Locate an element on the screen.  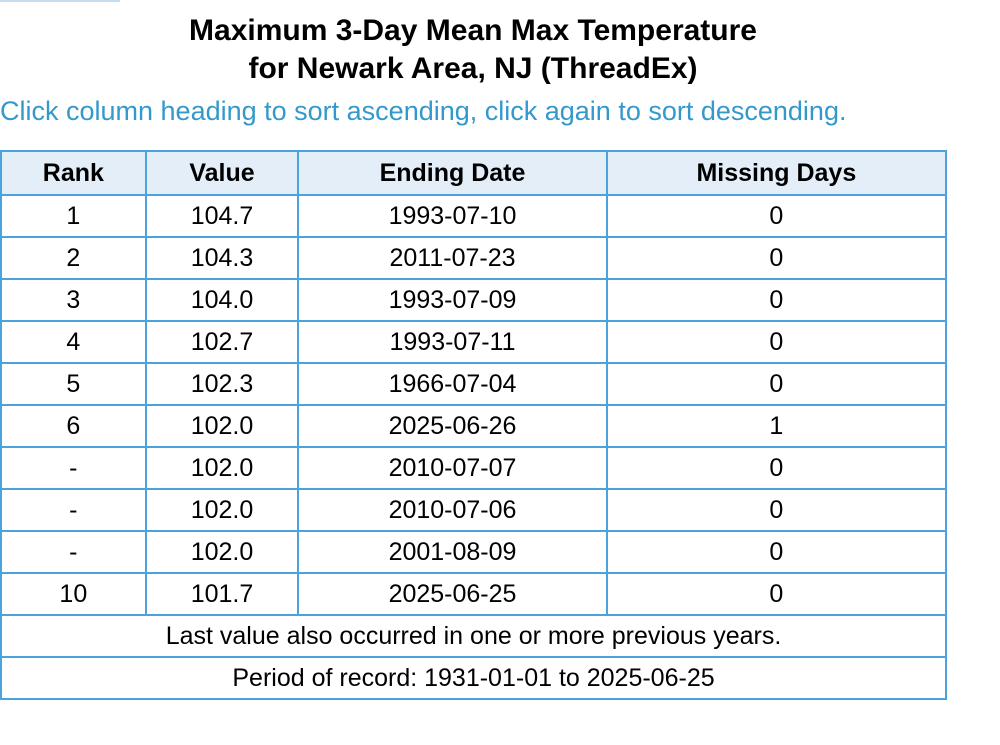
cell-value: 102.7 is located at coordinates (222, 342).